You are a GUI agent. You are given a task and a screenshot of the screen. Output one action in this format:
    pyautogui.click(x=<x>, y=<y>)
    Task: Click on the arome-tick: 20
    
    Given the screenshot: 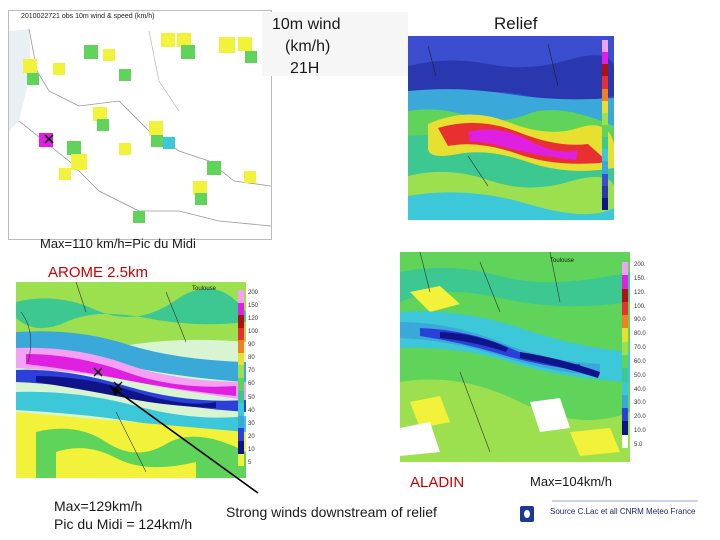 What is the action you would take?
    pyautogui.click(x=251, y=436)
    